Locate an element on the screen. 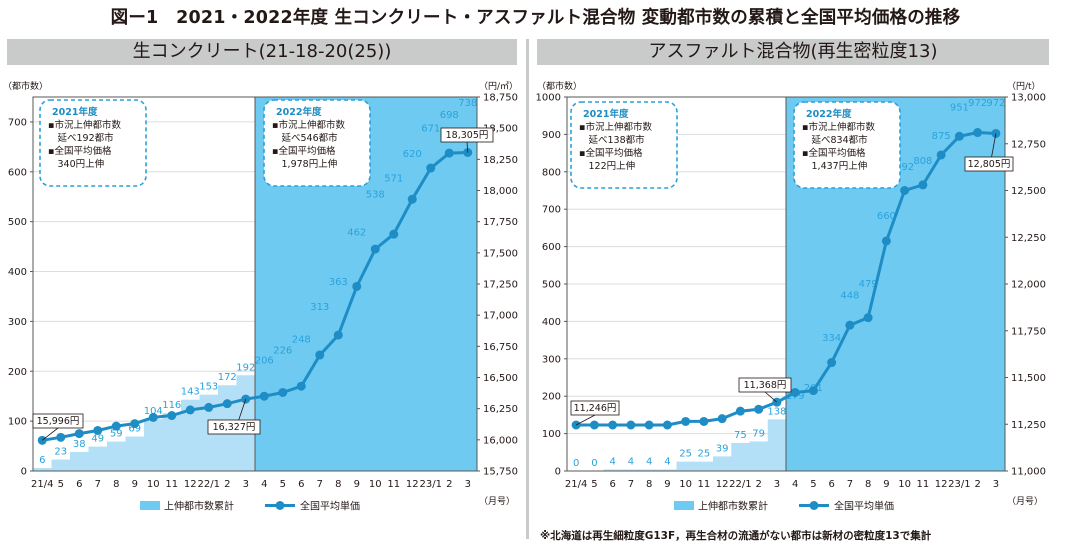  x-tick-label: 4 is located at coordinates (264, 484).